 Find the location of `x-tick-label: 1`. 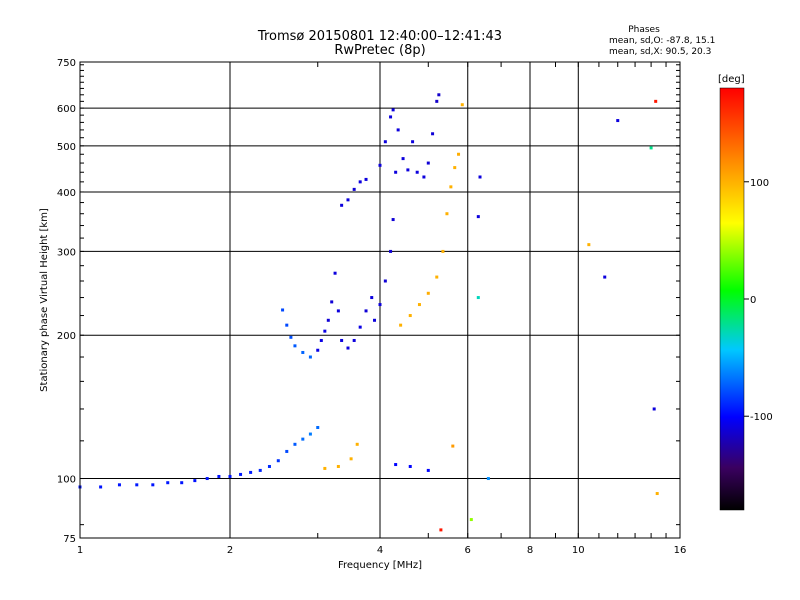

x-tick-label: 1 is located at coordinates (80, 550).